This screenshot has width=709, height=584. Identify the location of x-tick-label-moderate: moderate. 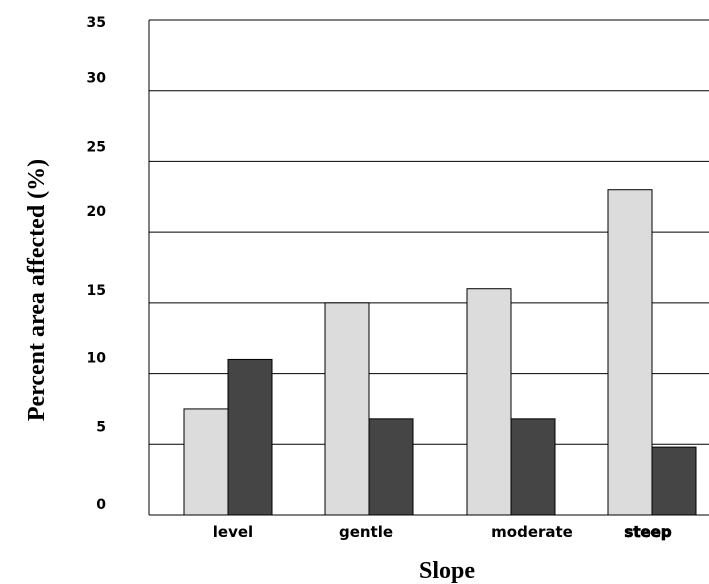
(532, 532).